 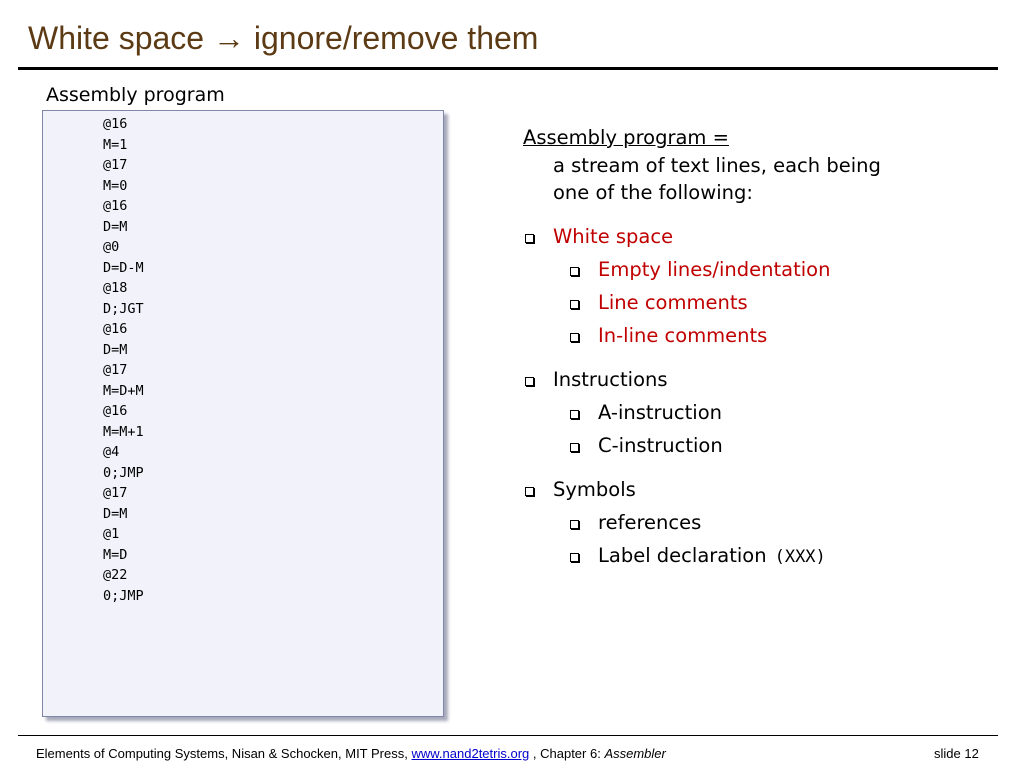 I want to click on code-line: @0, so click(x=111, y=247).